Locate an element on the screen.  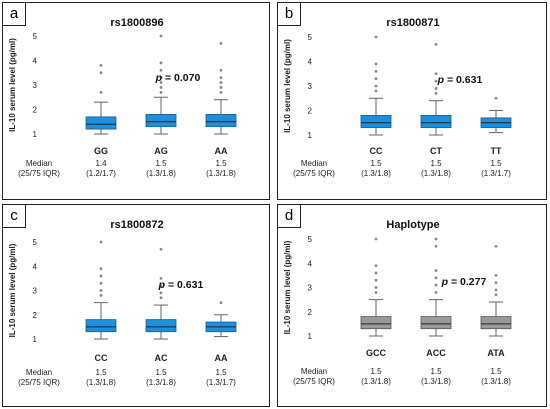
category-label: AG is located at coordinates (161, 151).